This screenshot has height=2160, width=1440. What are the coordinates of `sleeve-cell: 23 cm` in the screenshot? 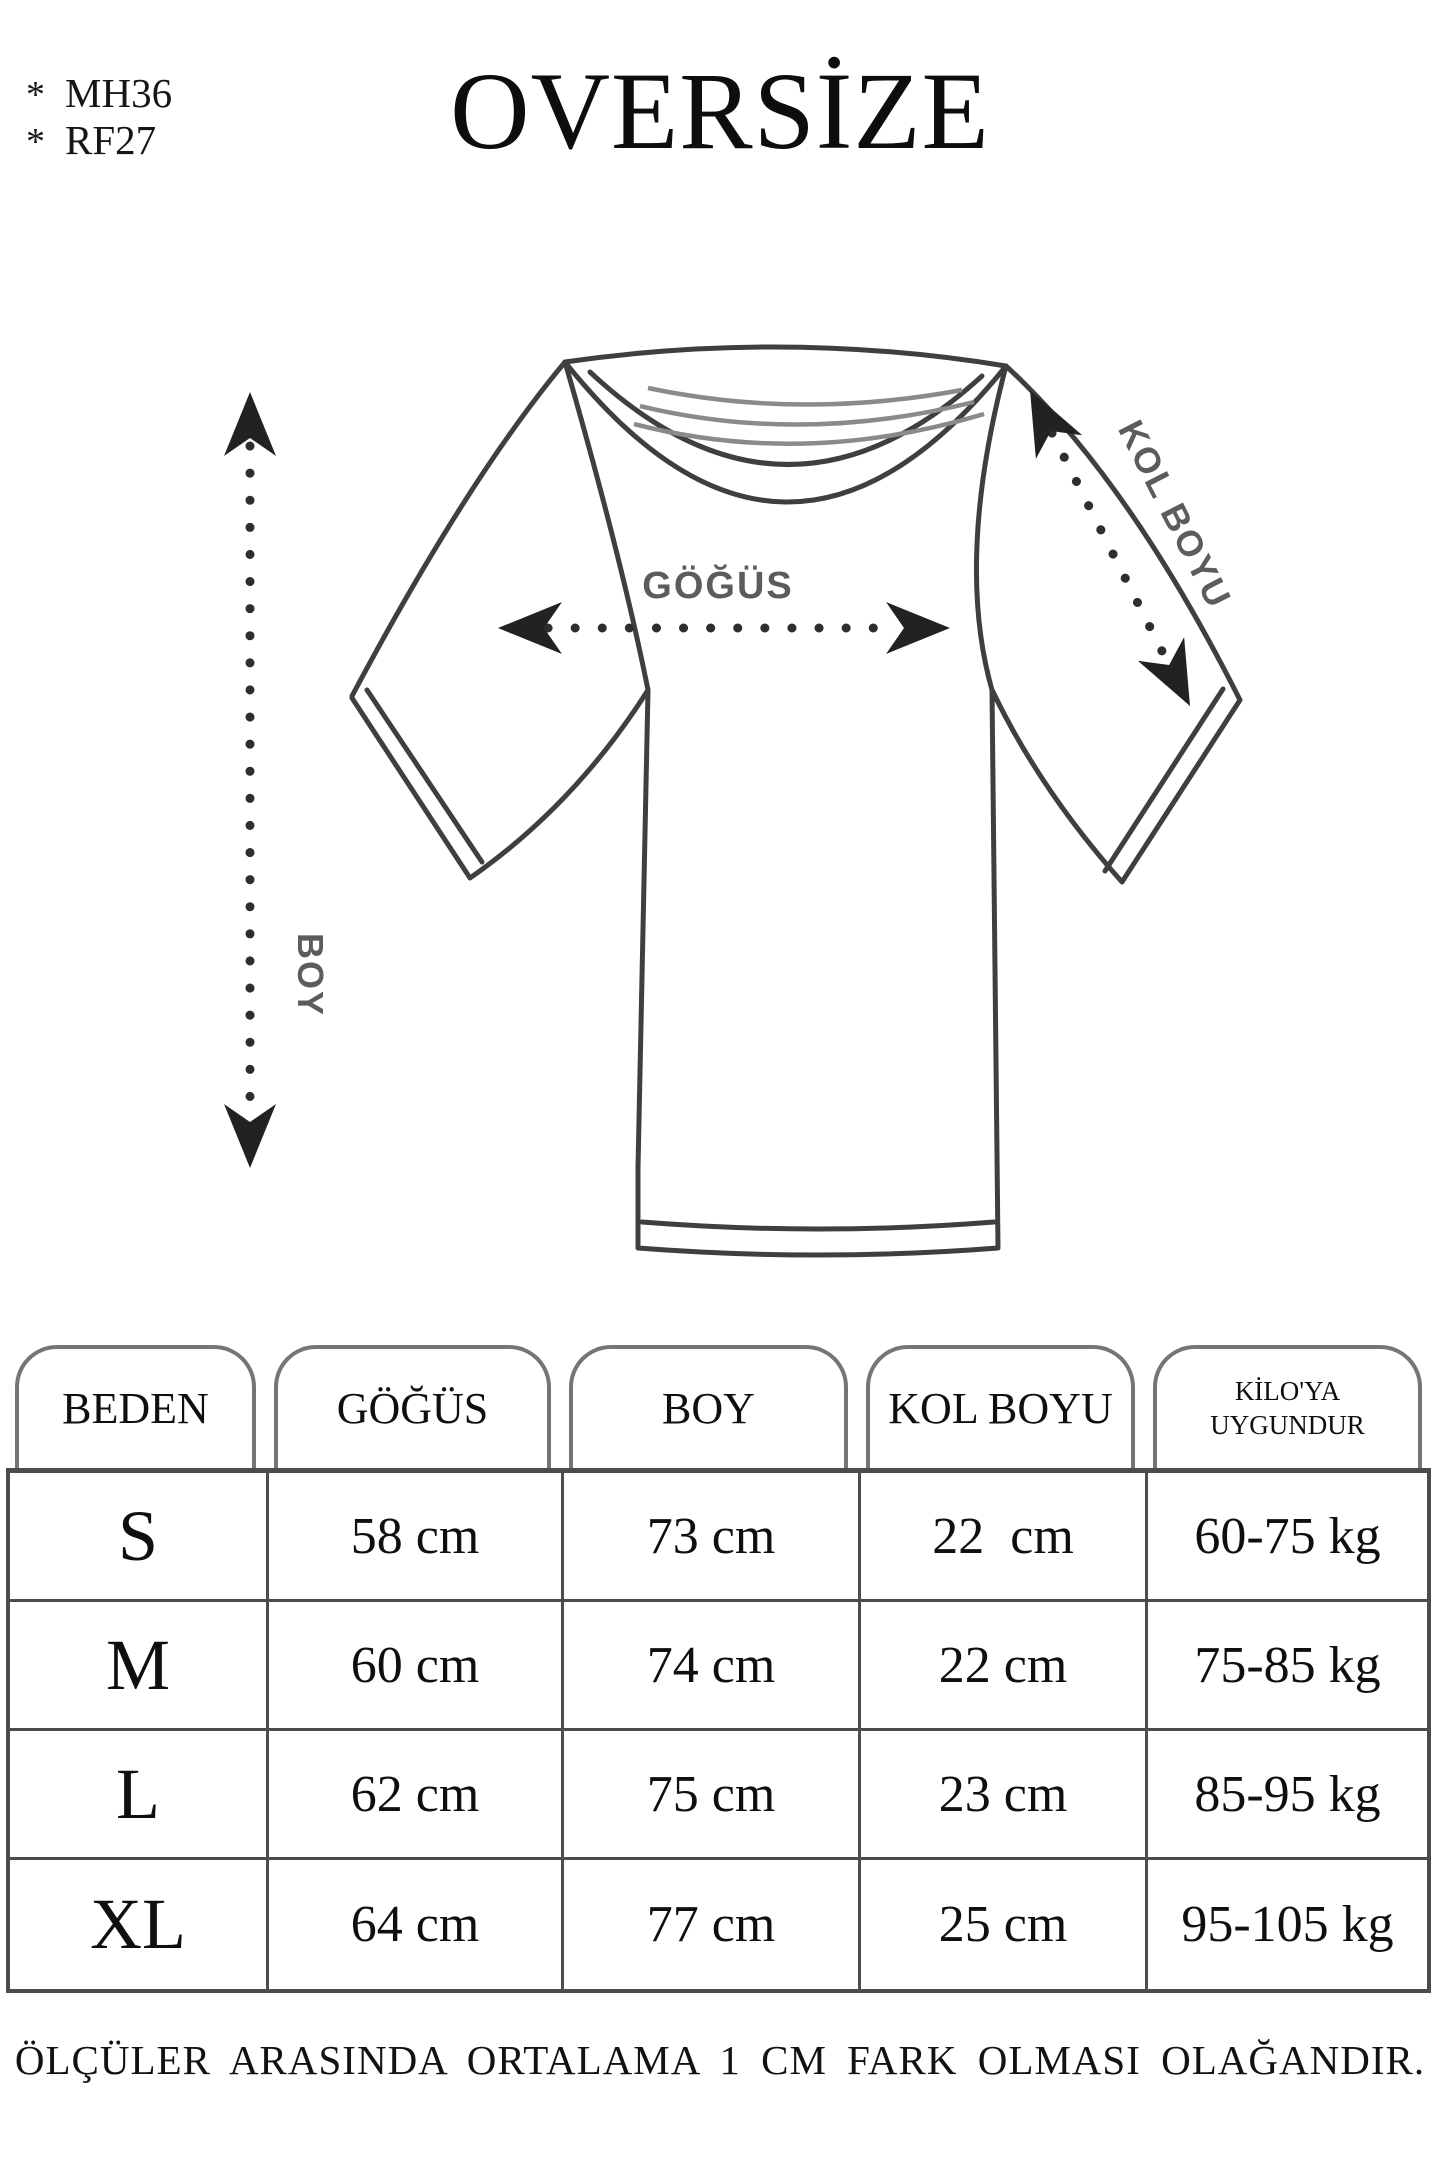 It's located at (1004, 1795).